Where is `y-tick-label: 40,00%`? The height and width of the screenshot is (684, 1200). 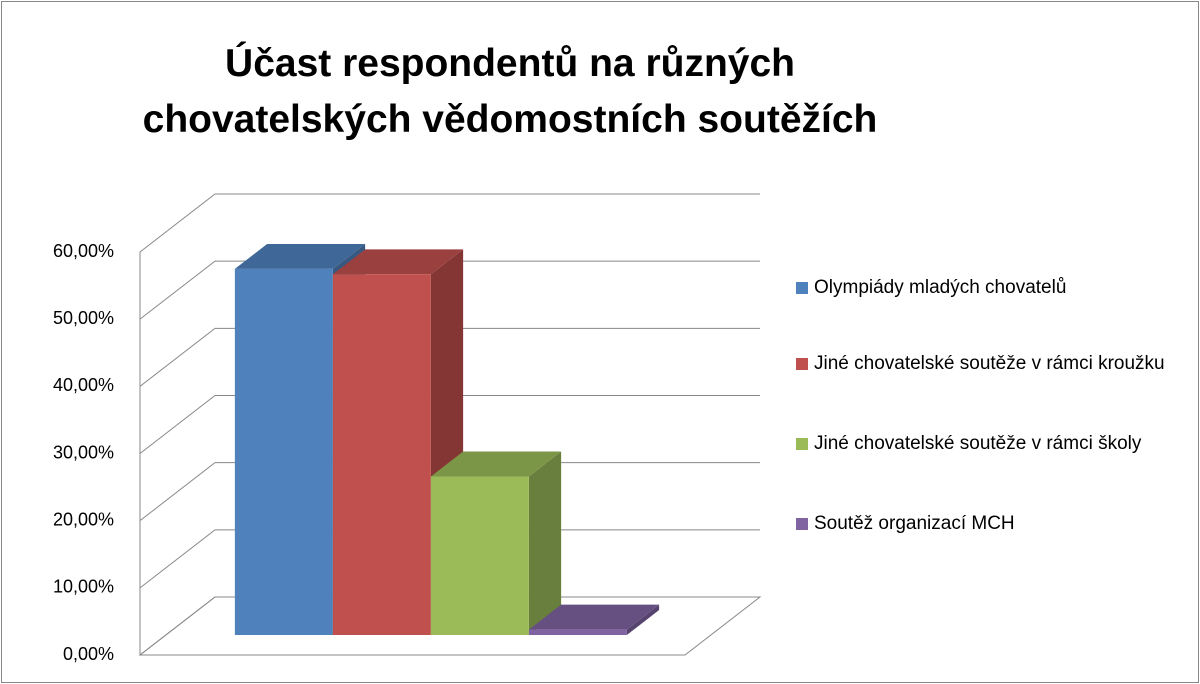
y-tick-label: 40,00% is located at coordinates (83, 385).